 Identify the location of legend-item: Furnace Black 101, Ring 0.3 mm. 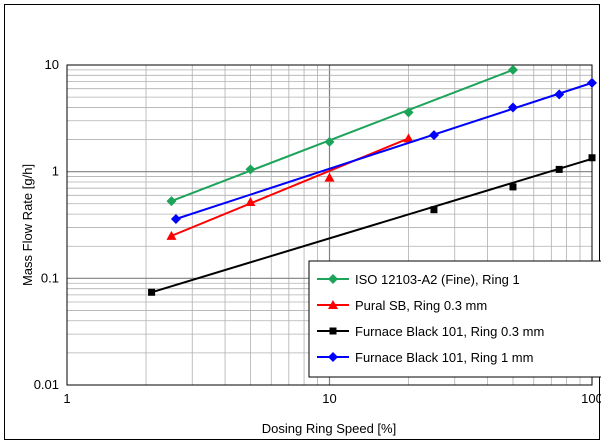
(430, 331).